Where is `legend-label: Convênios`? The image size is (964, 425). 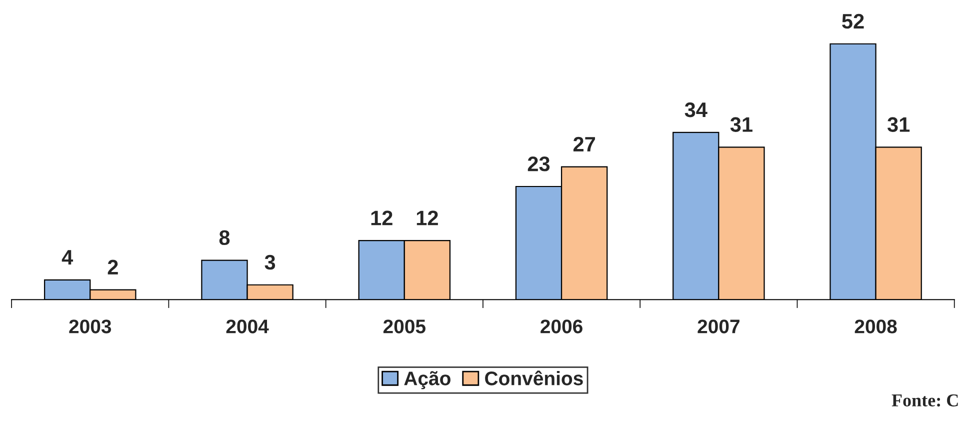 legend-label: Convênios is located at coordinates (534, 378).